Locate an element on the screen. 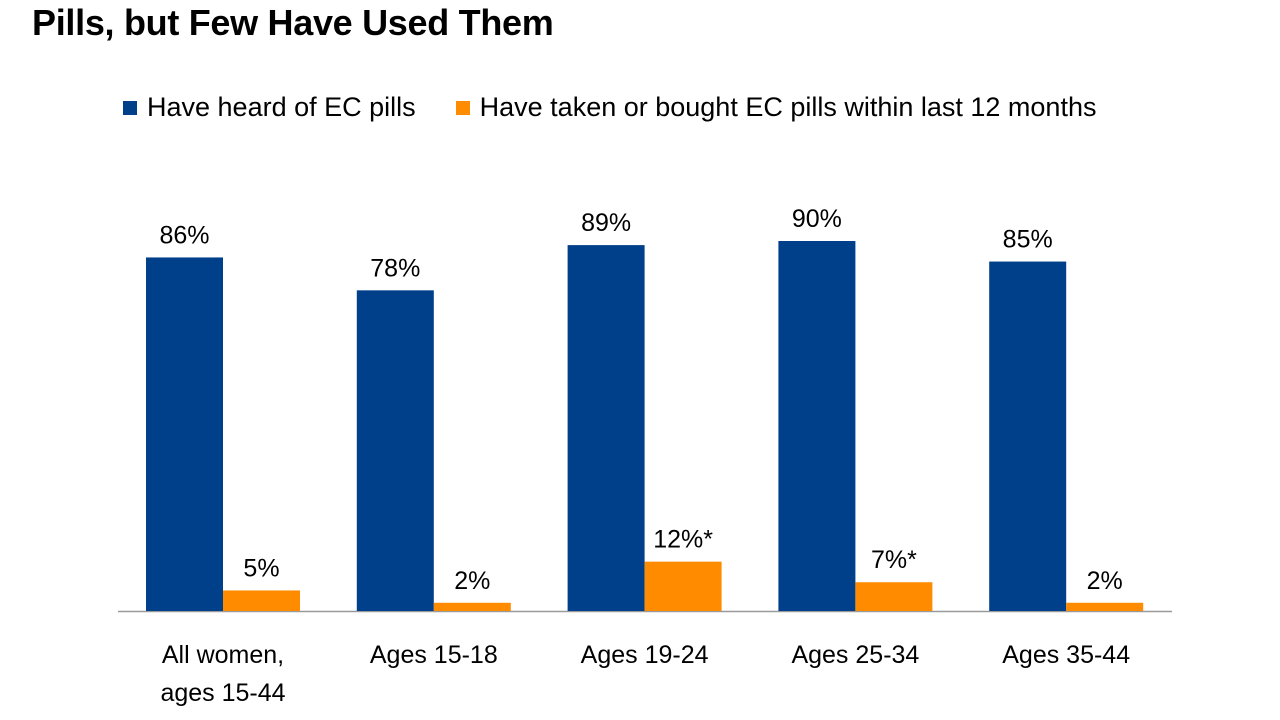  data-label: 89% is located at coordinates (606, 223).